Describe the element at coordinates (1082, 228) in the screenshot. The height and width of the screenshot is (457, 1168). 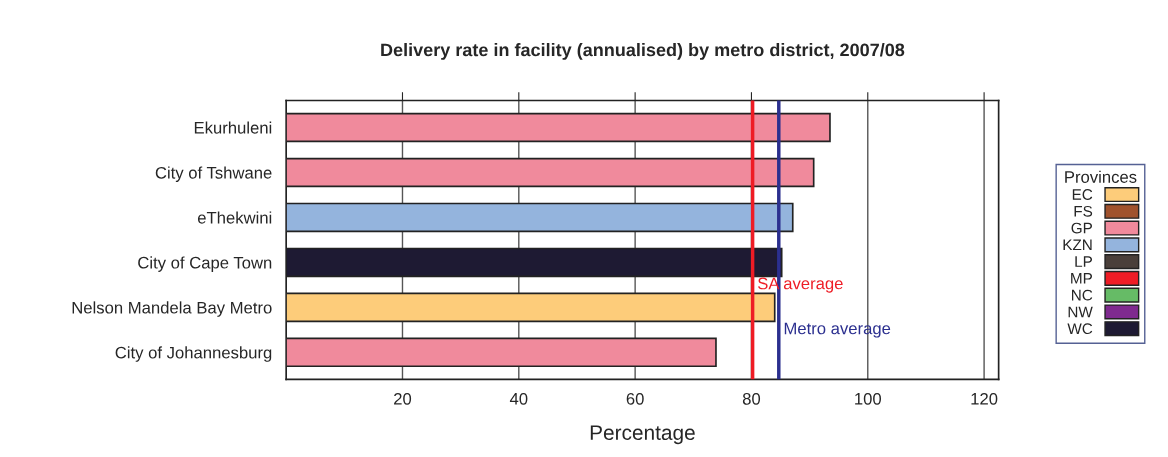
I see `legend-label: GP` at that location.